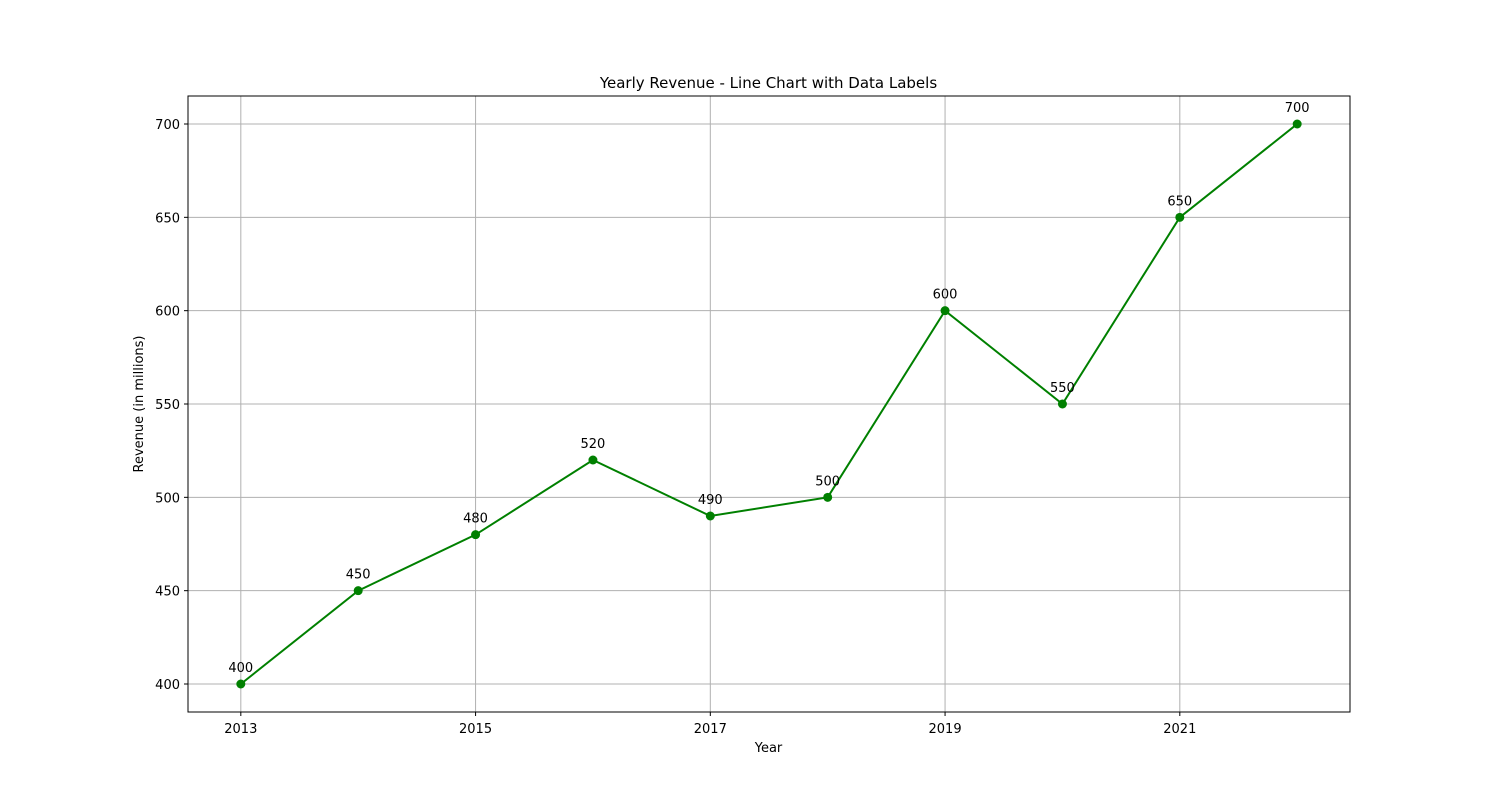 This screenshot has width=1500, height=800. Describe the element at coordinates (1297, 108) in the screenshot. I see `data-label: 700` at that location.